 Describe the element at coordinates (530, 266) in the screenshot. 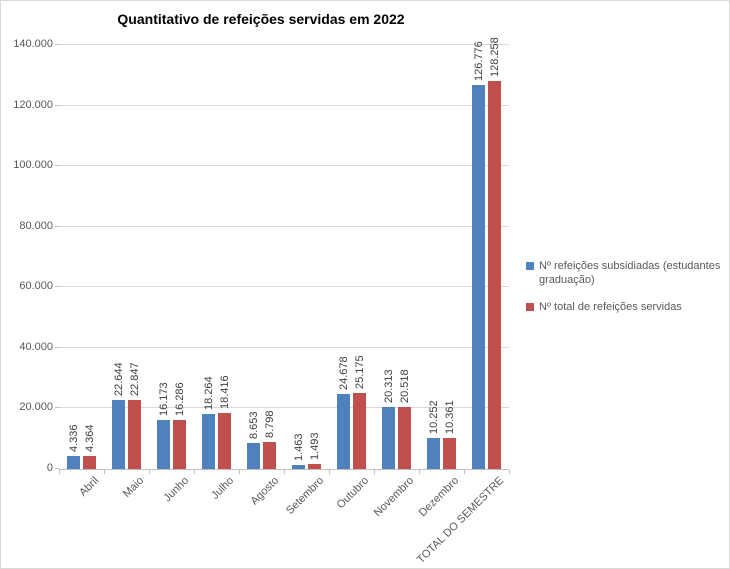

I see `legend-swatch-series1` at that location.